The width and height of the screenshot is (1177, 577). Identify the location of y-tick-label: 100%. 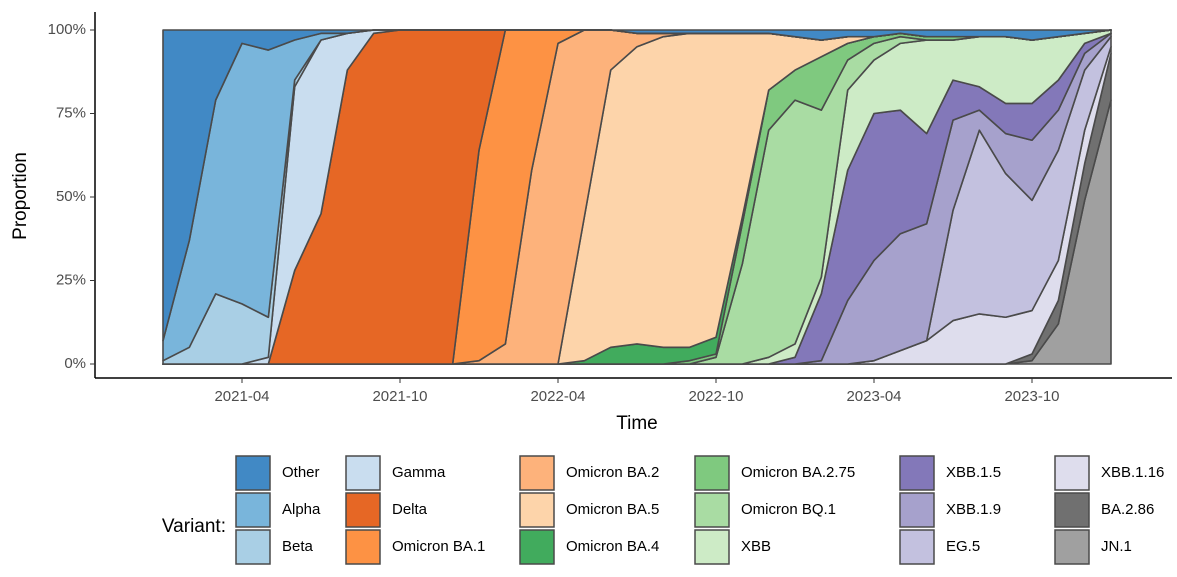
(67, 29).